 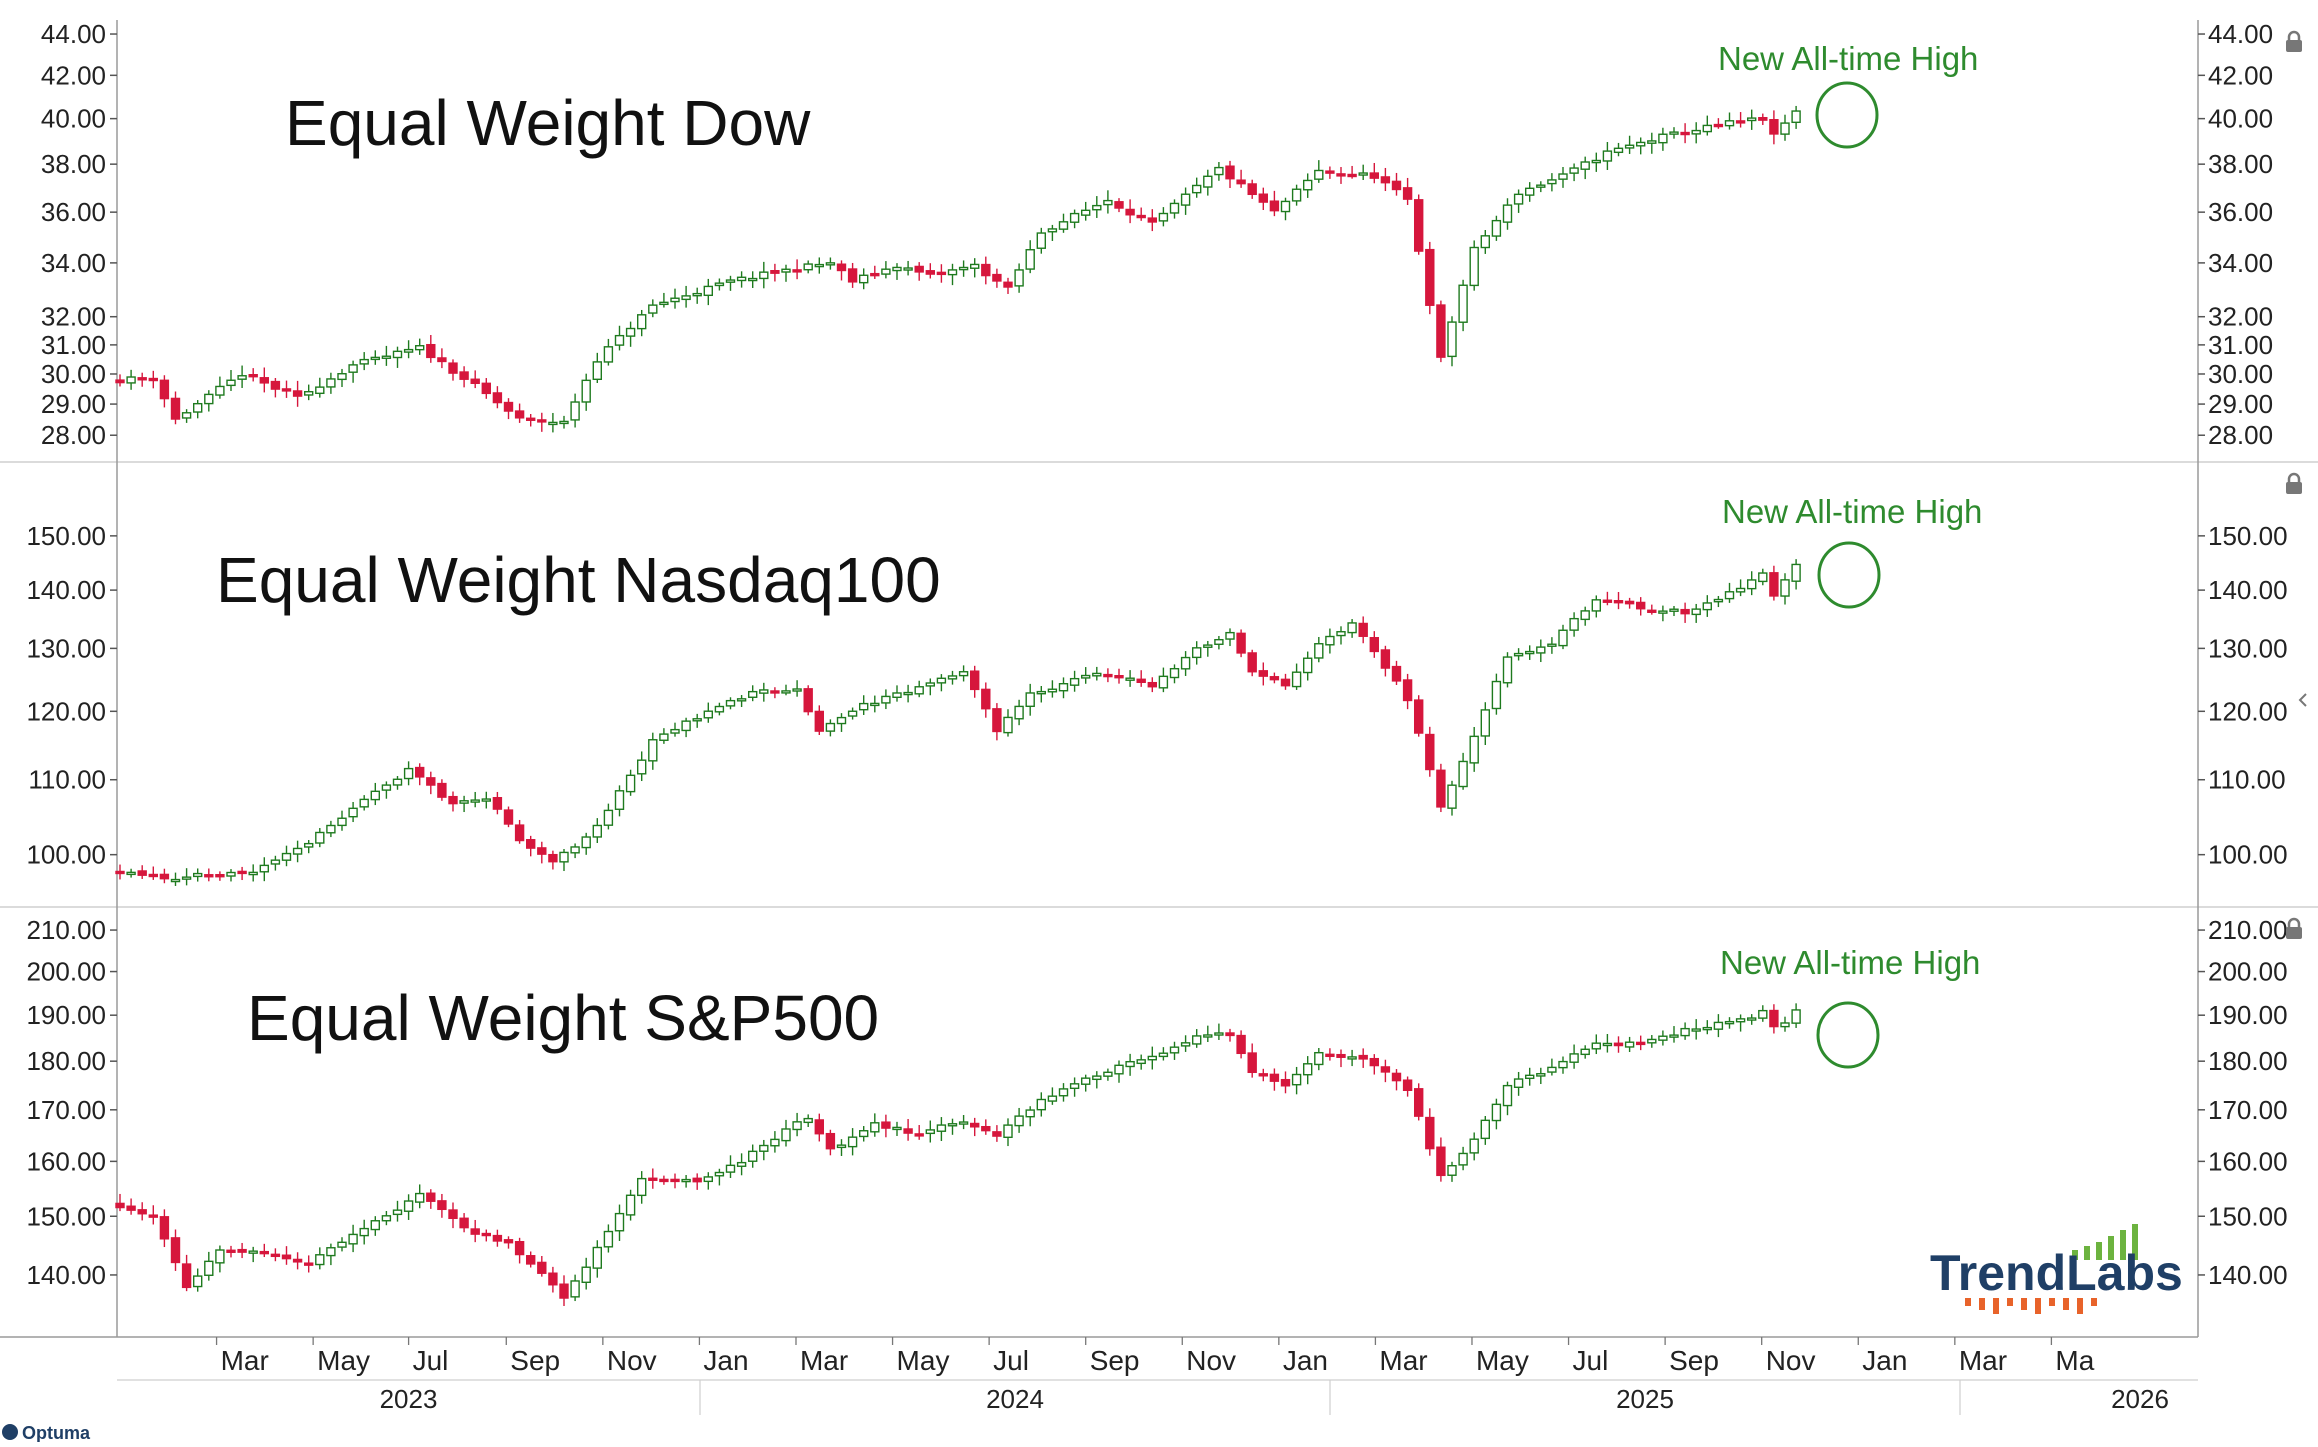 What do you see at coordinates (2248, 930) in the screenshot?
I see `y-tick-label-right: 210.00` at bounding box center [2248, 930].